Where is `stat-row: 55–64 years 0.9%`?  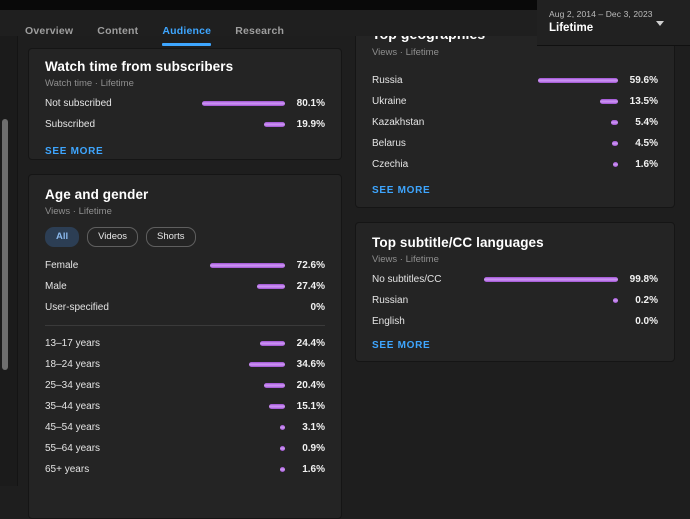 stat-row: 55–64 years 0.9% is located at coordinates (185, 448).